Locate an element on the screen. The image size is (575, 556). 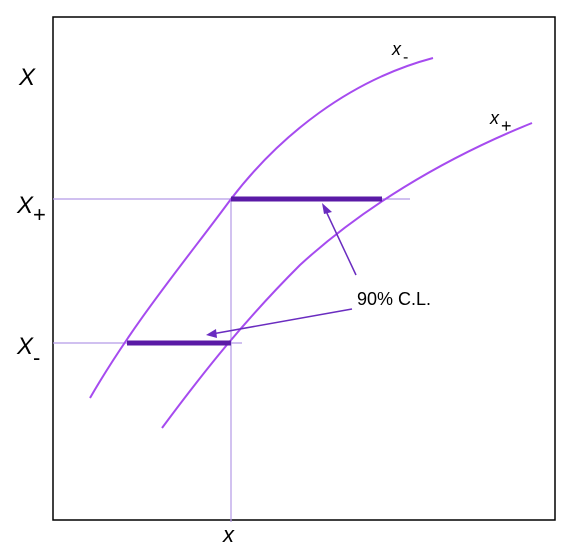
curve-plus-label: x is located at coordinates (494, 118).